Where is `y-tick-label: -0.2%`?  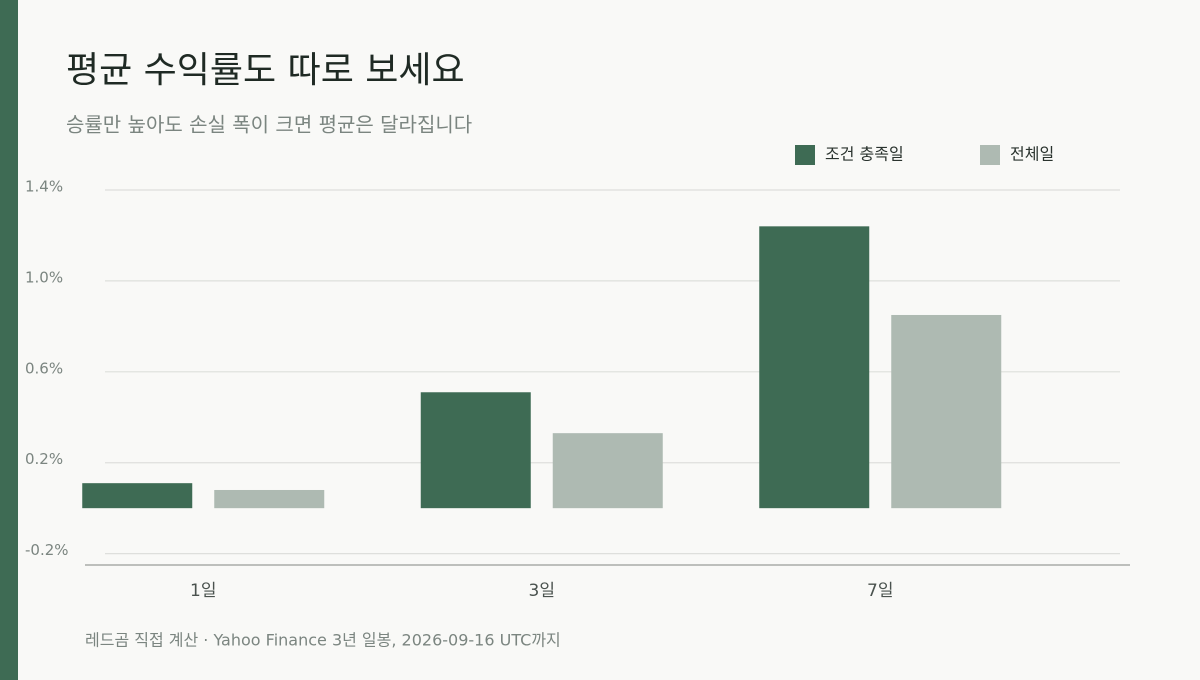
y-tick-label: -0.2% is located at coordinates (47, 550).